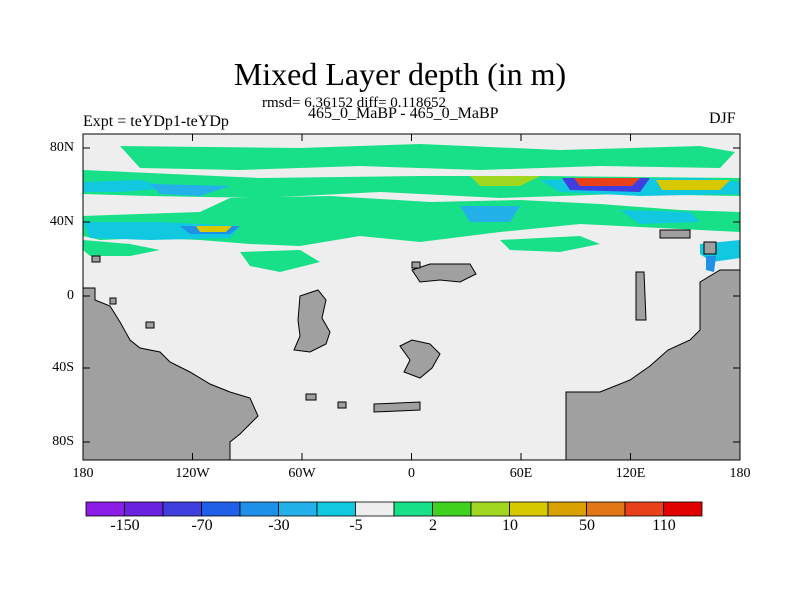  I want to click on y-tick-label: 80N, so click(61, 147).